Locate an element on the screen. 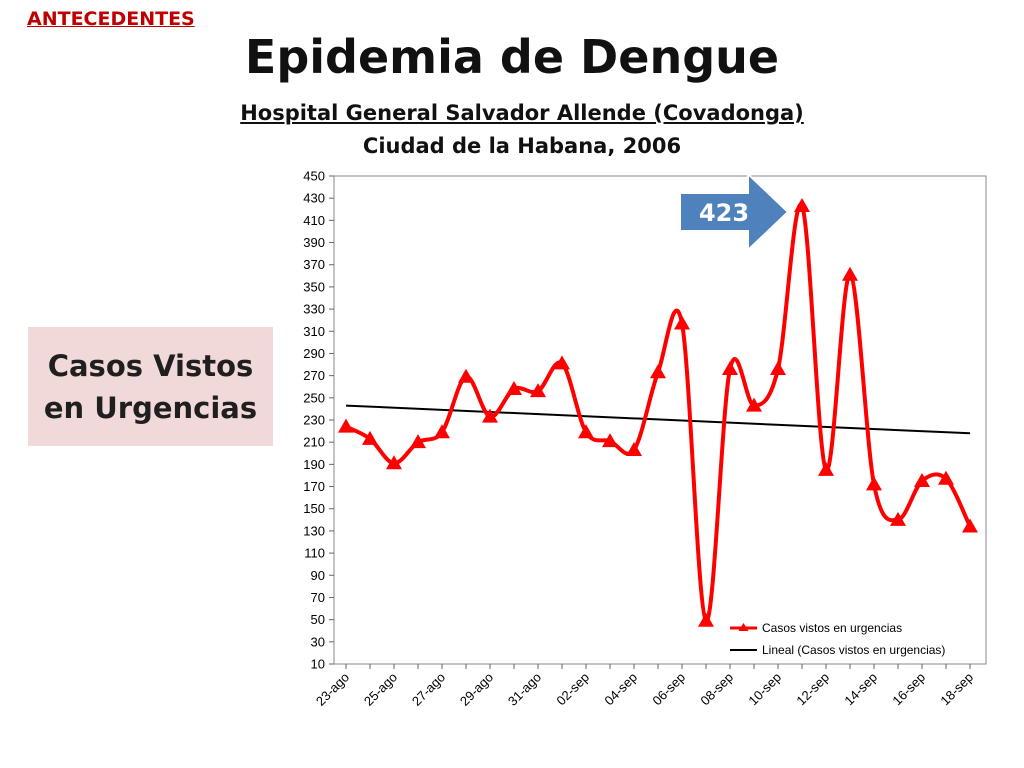 Image resolution: width=1024 pixels, height=768 pixels. y-tick-label: 10 is located at coordinates (318, 664).